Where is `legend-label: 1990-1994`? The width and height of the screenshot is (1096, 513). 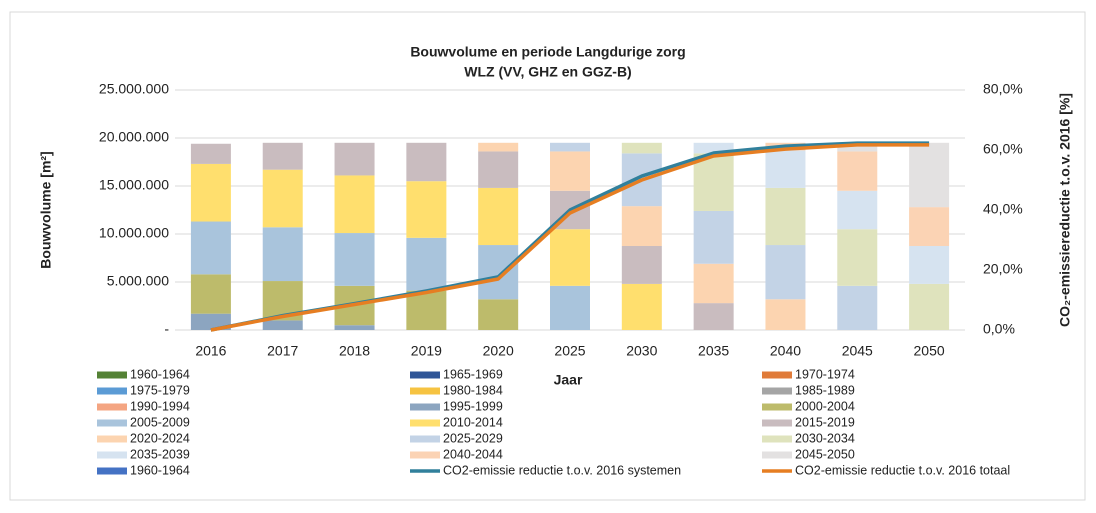 legend-label: 1990-1994 is located at coordinates (160, 406).